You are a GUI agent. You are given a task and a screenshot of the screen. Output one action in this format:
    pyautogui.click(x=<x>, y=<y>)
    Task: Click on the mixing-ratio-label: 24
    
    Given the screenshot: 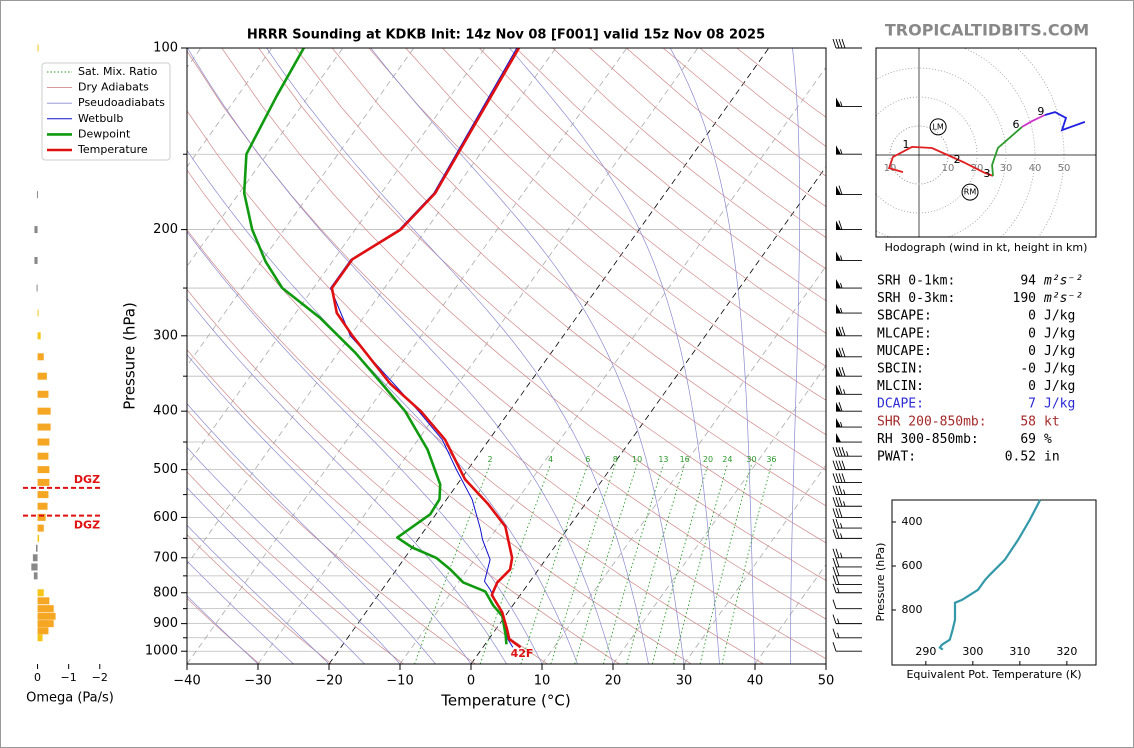 What is the action you would take?
    pyautogui.click(x=727, y=459)
    